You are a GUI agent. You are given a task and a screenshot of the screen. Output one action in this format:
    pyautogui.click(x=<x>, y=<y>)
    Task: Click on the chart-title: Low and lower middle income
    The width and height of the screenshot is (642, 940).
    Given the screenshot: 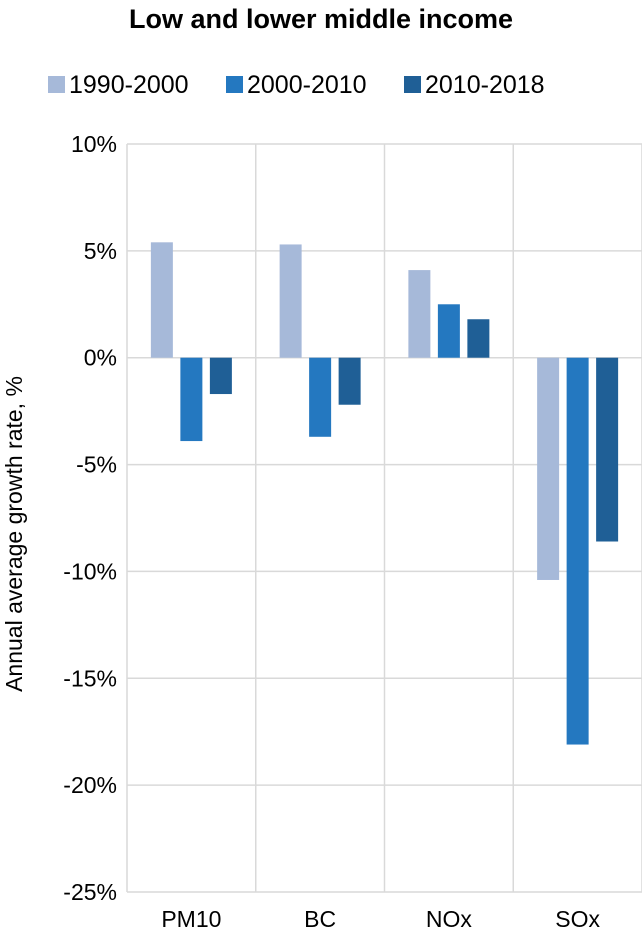 What is the action you would take?
    pyautogui.click(x=321, y=19)
    